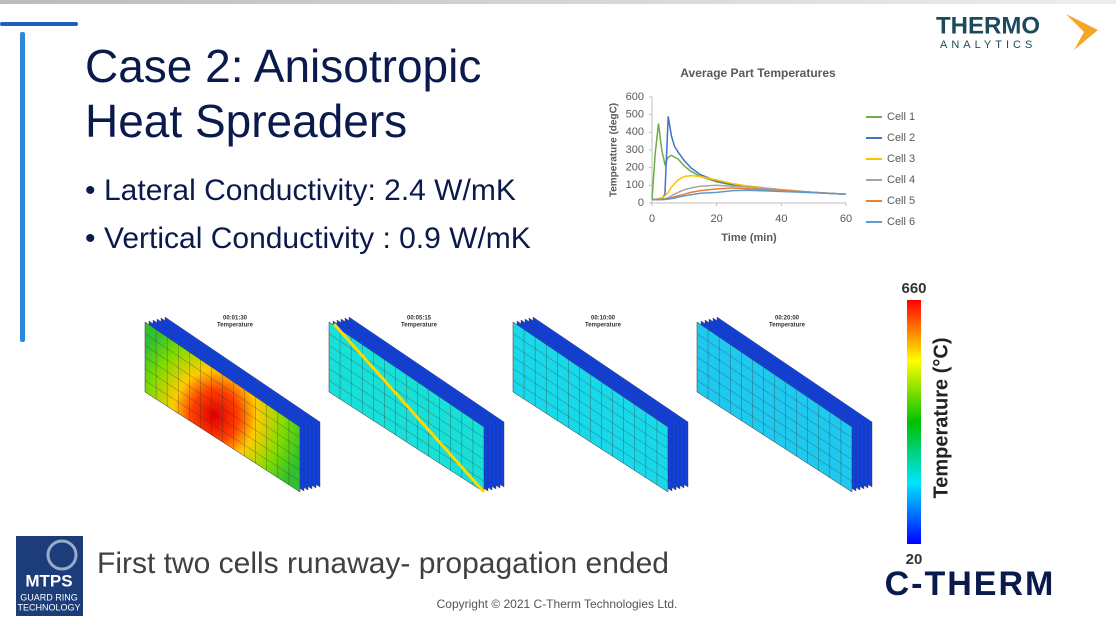 This screenshot has width=1116, height=634. I want to click on top-rule, so click(558, 2).